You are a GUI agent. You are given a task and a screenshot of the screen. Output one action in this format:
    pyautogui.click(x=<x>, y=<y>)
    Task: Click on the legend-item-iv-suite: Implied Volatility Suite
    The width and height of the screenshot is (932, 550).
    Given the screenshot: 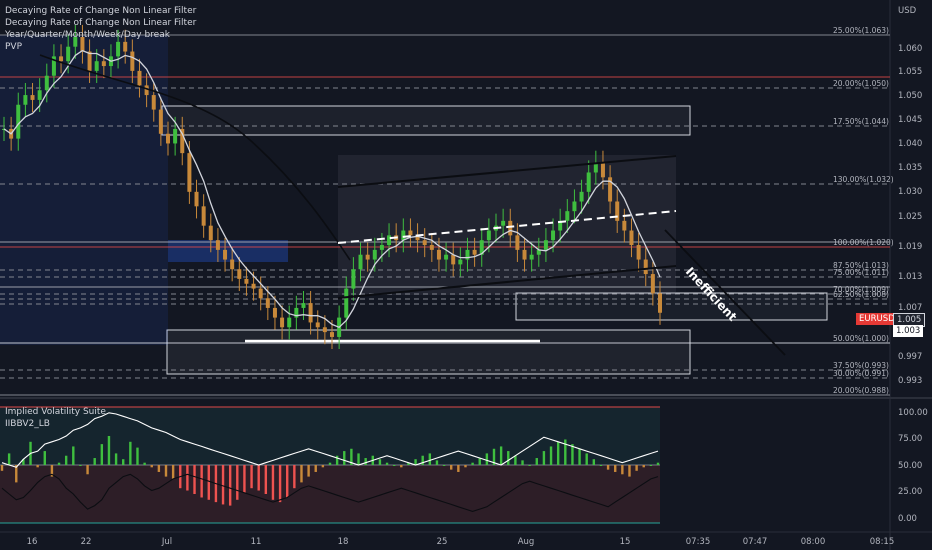 What is the action you would take?
    pyautogui.click(x=55, y=412)
    